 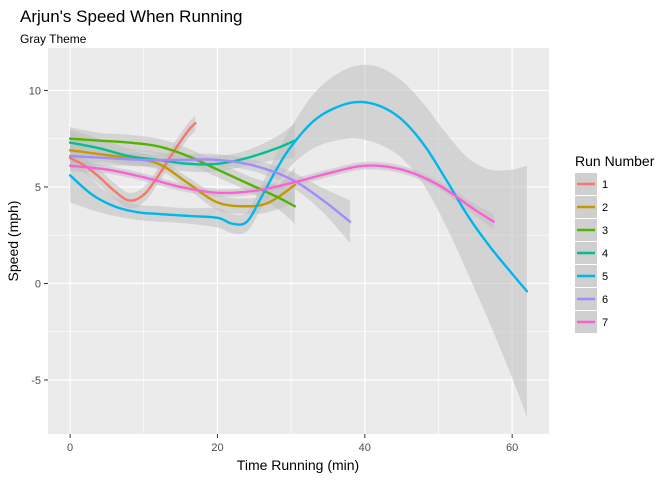 What do you see at coordinates (38, 284) in the screenshot?
I see `y-tick-label: 0` at bounding box center [38, 284].